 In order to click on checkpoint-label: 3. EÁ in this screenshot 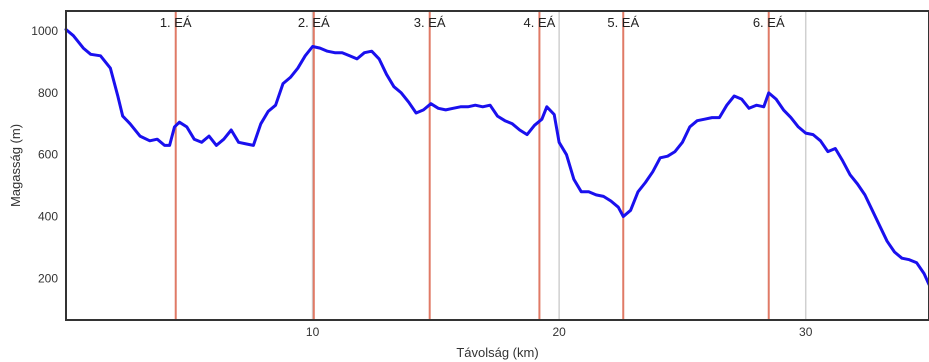, I will do `click(430, 22)`.